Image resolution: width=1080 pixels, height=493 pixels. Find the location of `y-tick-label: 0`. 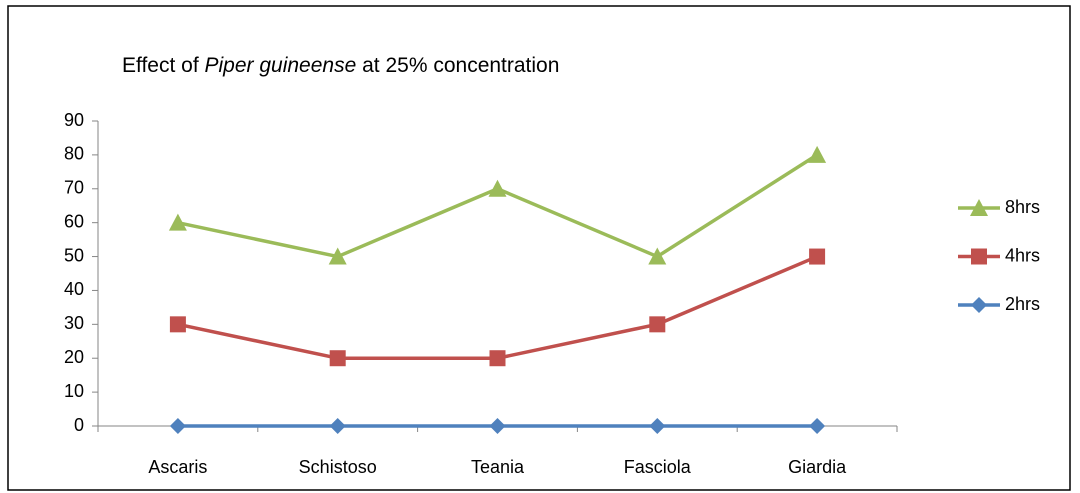

y-tick-label: 0 is located at coordinates (79, 425).